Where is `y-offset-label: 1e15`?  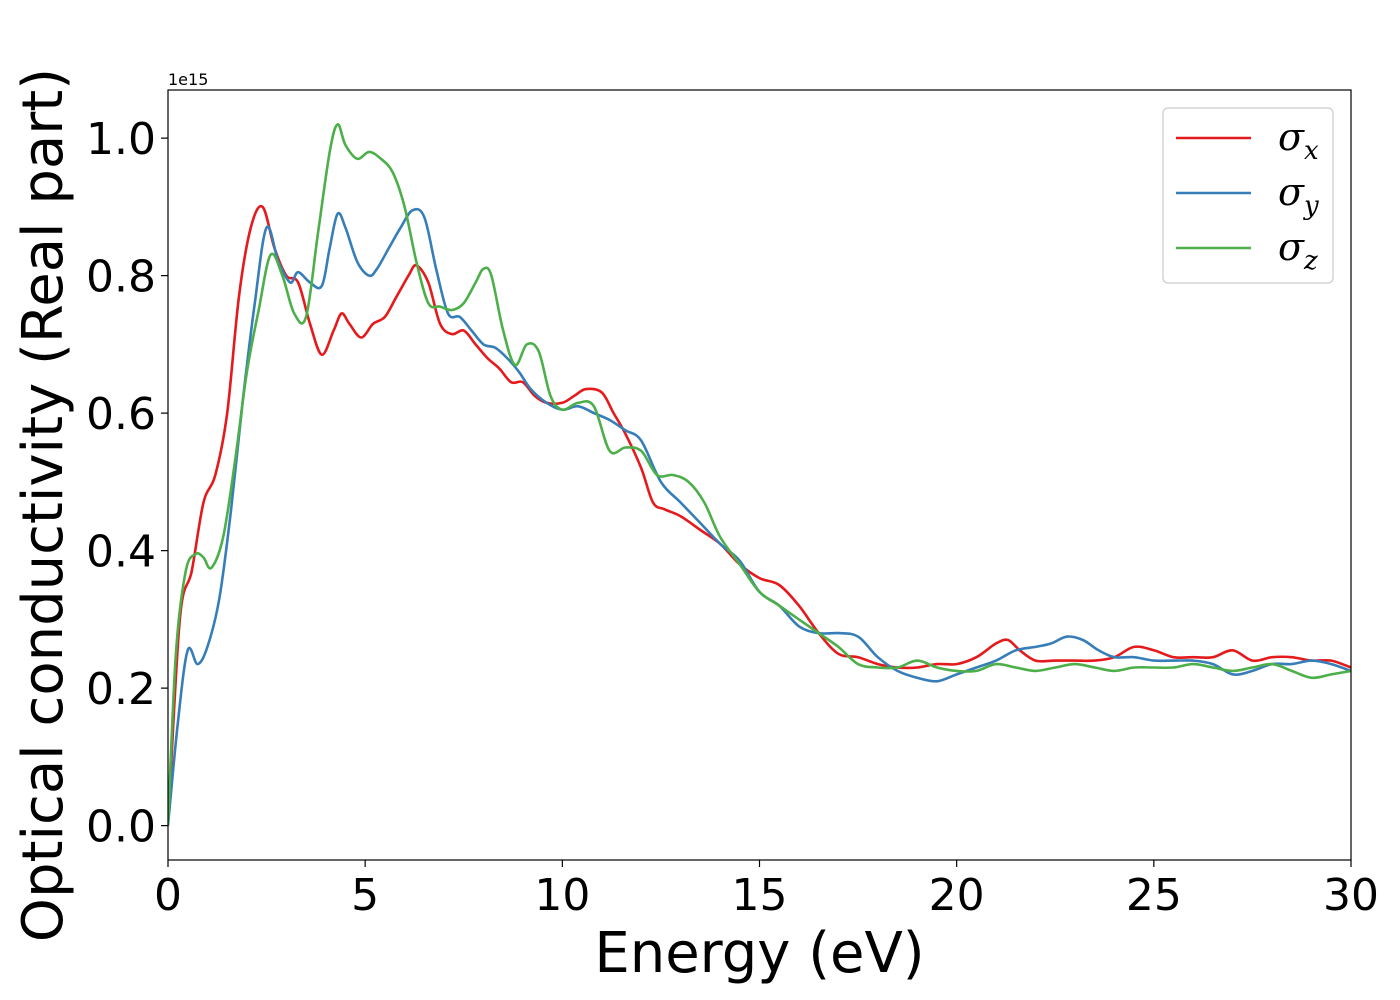
y-offset-label: 1e15 is located at coordinates (188, 79).